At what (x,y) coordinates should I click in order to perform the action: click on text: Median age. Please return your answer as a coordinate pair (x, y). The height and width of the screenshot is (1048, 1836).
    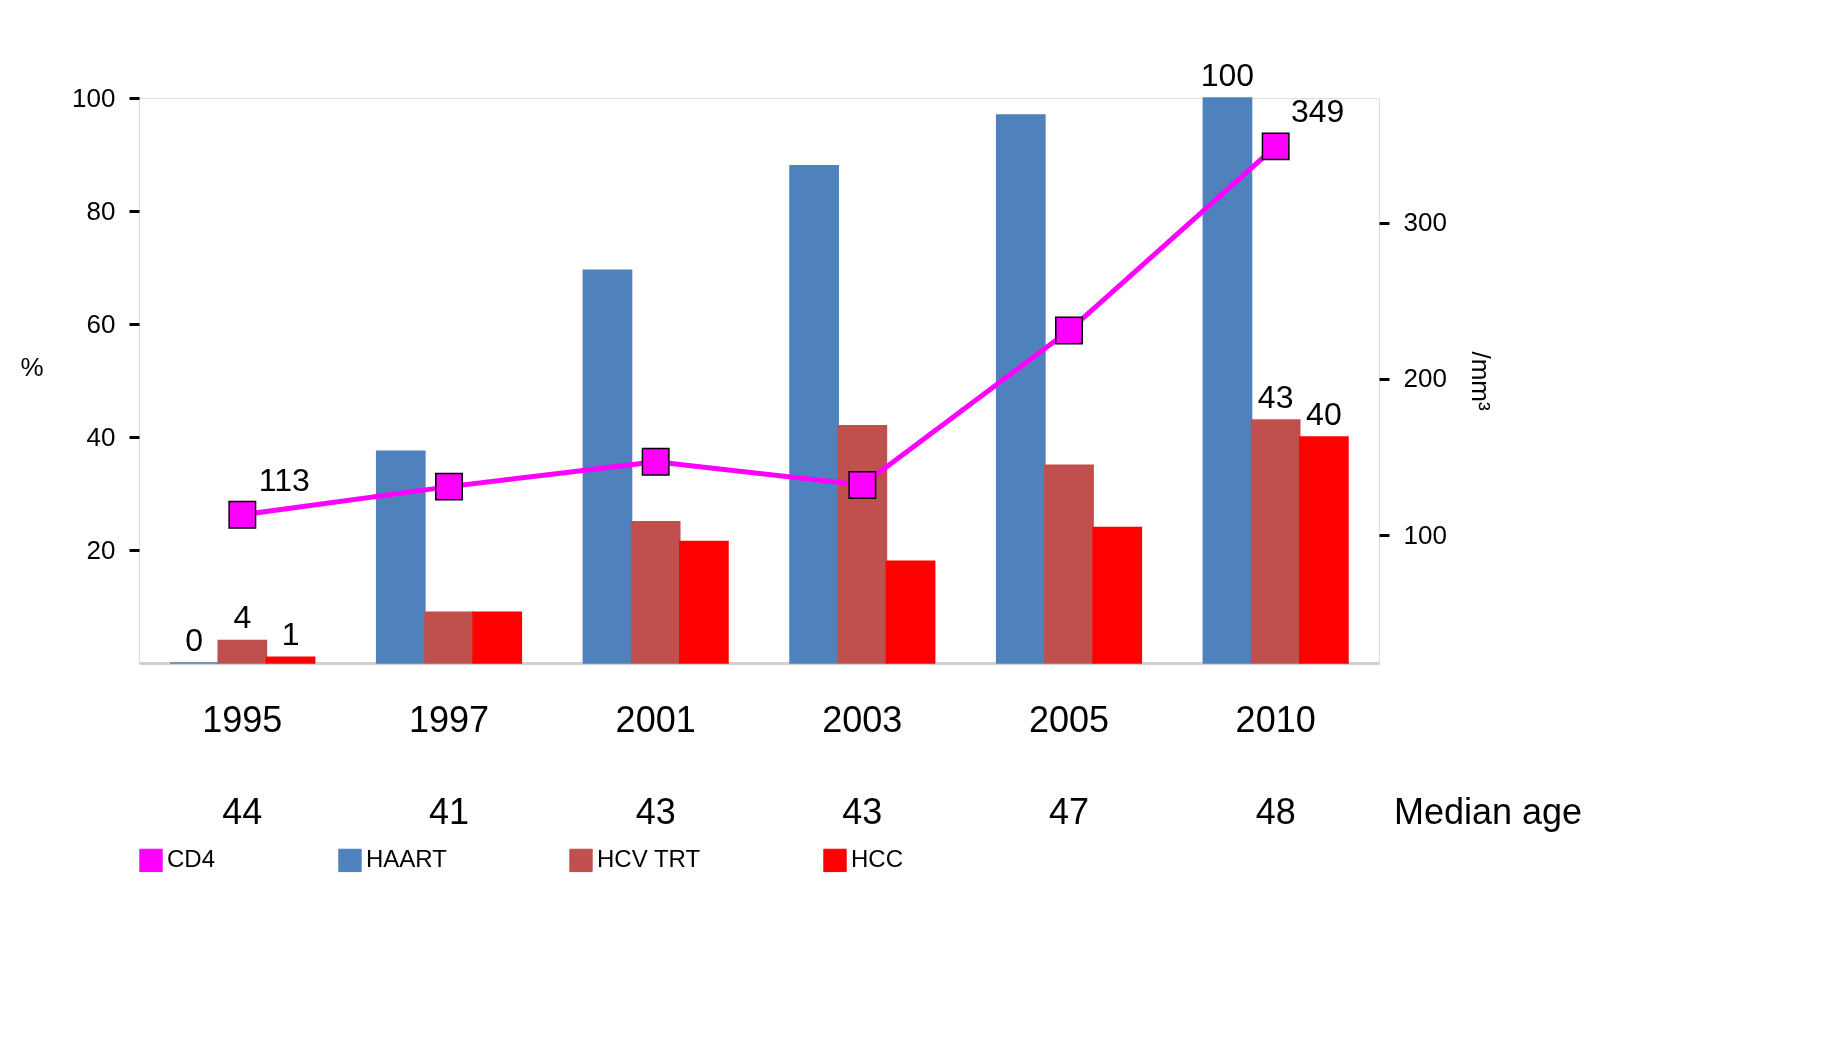
    Looking at the image, I should click on (1488, 811).